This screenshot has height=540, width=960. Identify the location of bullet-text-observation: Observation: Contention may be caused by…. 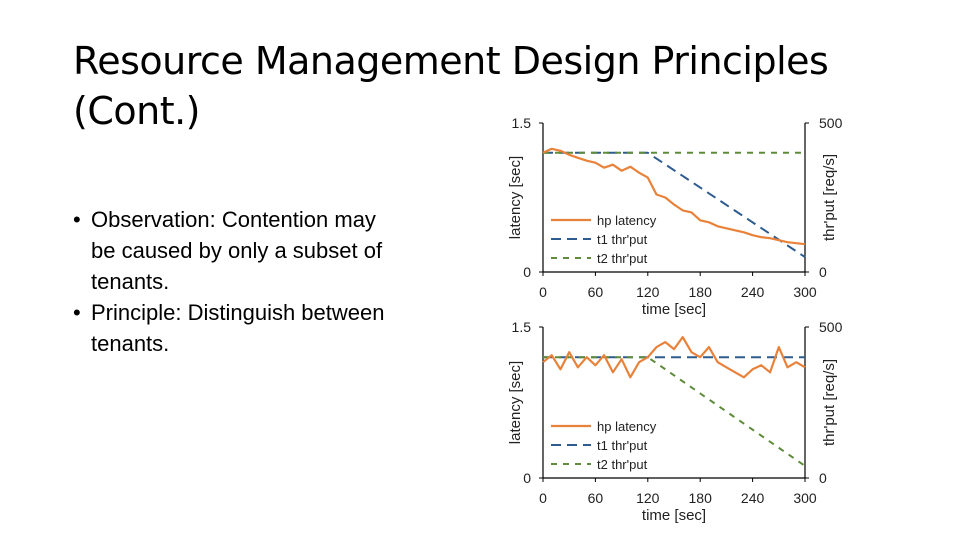
(237, 250).